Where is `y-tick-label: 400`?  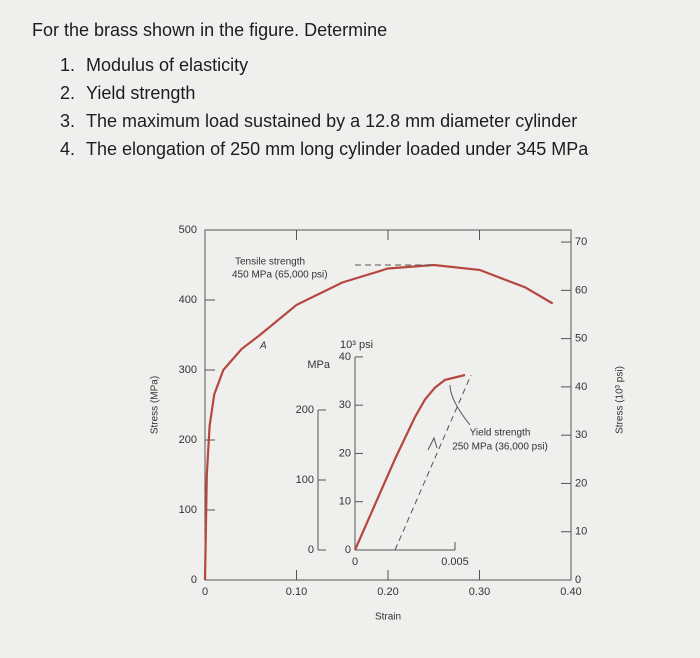 y-tick-label: 400 is located at coordinates (188, 300).